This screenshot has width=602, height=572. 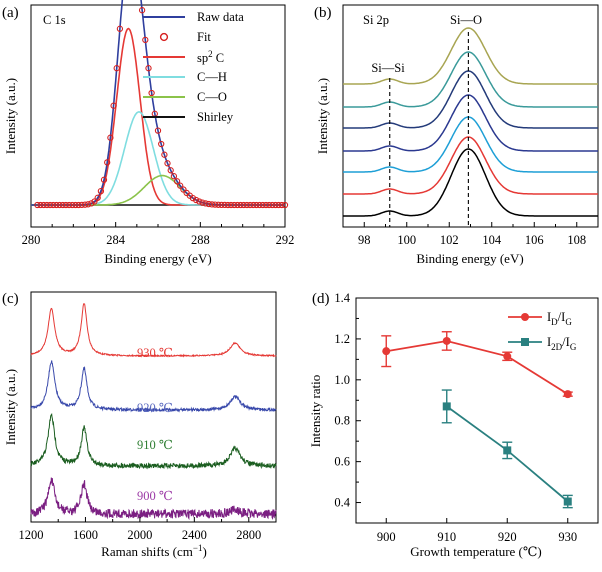 What do you see at coordinates (507, 537) in the screenshot?
I see `x-tick-label-d: 920` at bounding box center [507, 537].